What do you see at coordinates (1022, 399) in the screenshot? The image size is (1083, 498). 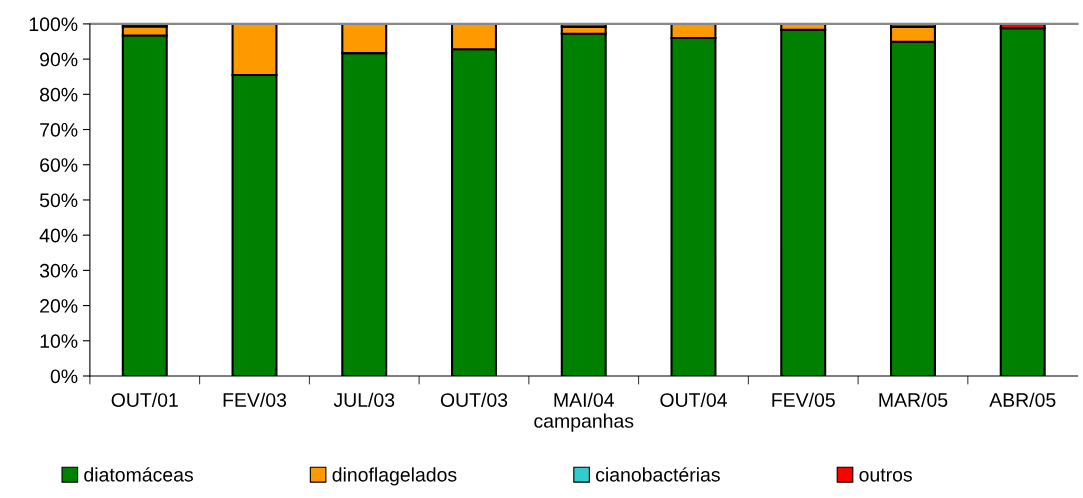 I see `x-tick-label: ABR/05` at bounding box center [1022, 399].